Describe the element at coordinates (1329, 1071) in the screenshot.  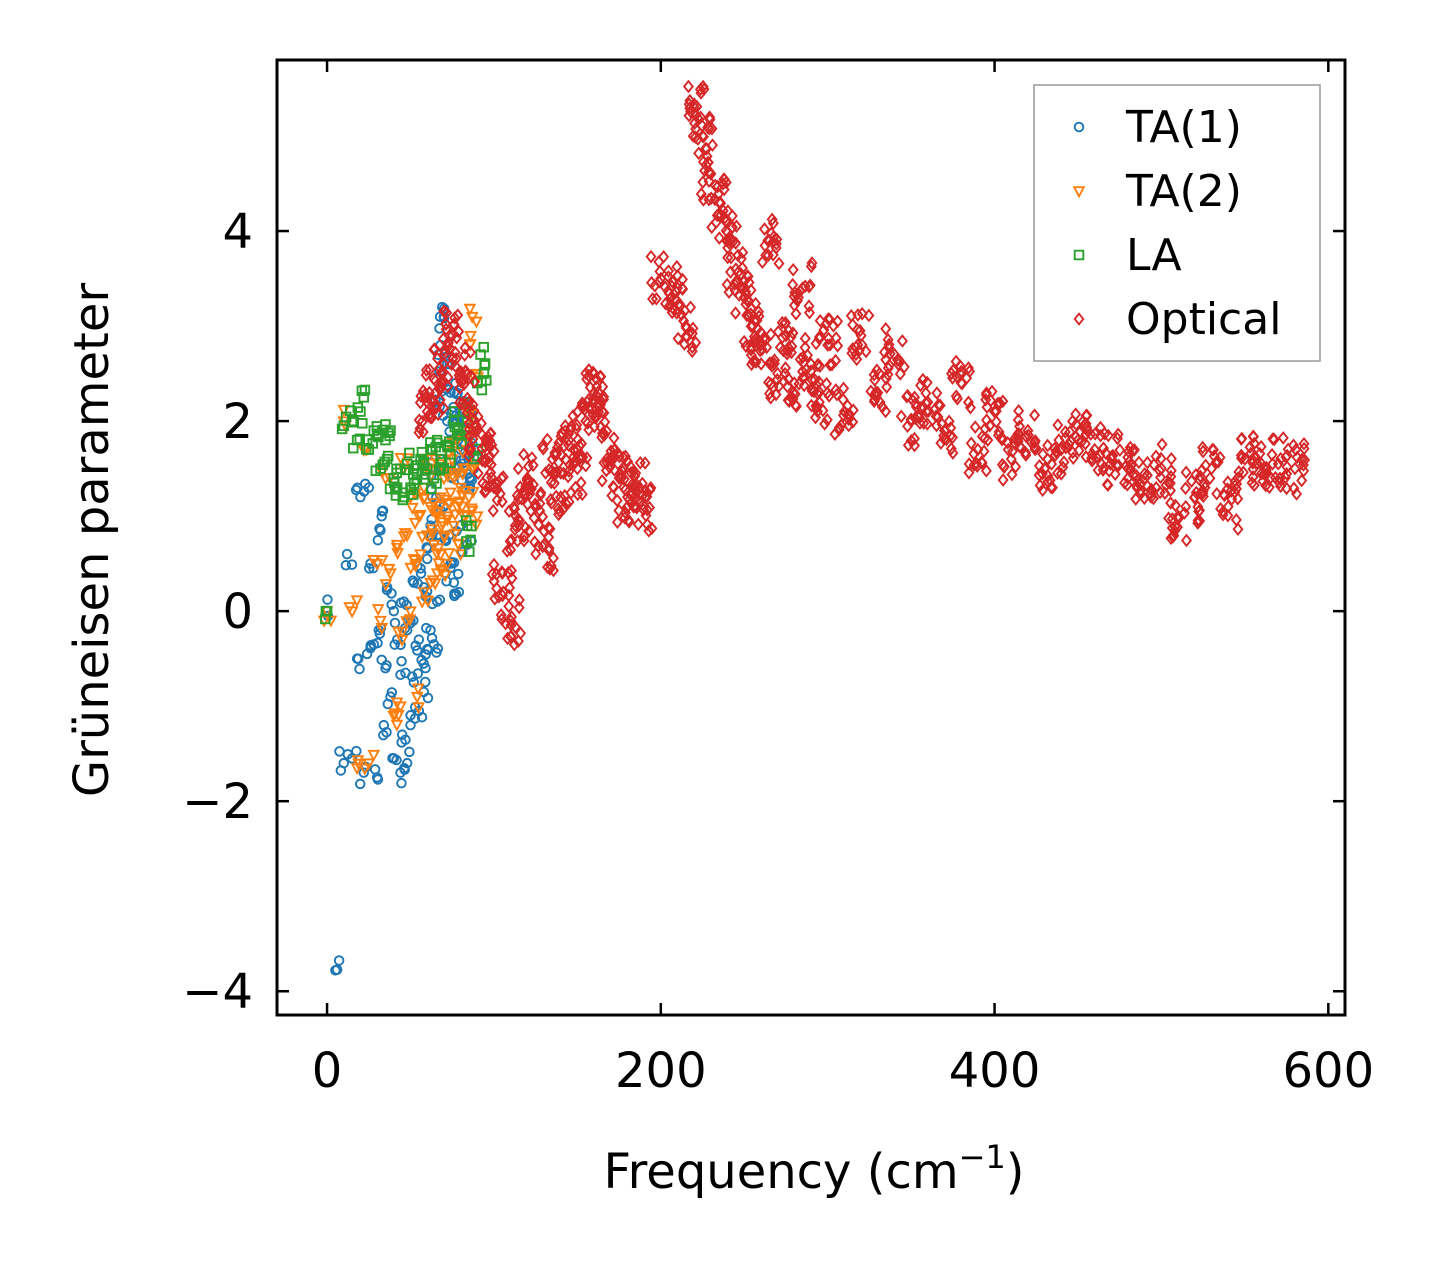
I see `x-tick-label: 600` at that location.